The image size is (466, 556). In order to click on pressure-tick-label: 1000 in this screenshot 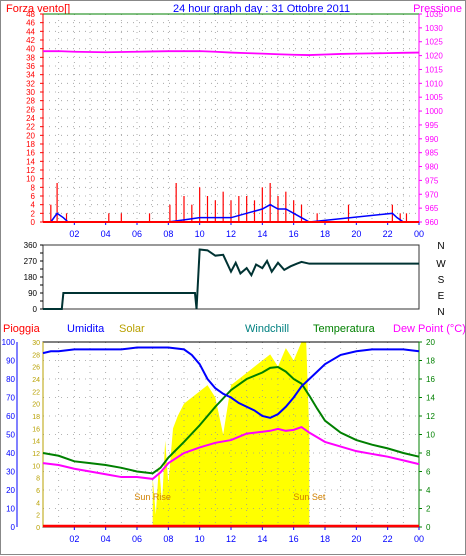, I will do `click(434, 111)`.